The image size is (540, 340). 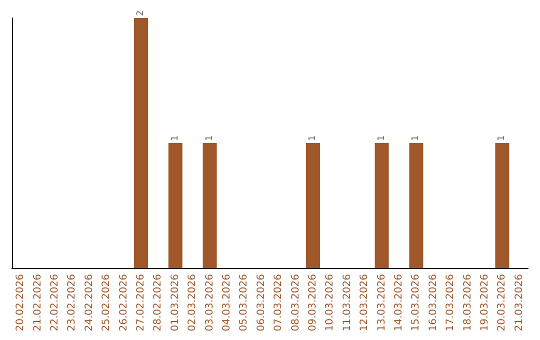 I want to click on data-label: 2, so click(x=141, y=13).